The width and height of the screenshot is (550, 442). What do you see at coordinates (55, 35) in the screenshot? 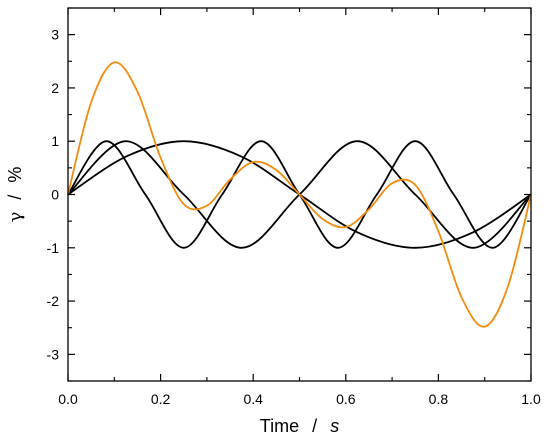
I see `y-tick-label: 3` at bounding box center [55, 35].